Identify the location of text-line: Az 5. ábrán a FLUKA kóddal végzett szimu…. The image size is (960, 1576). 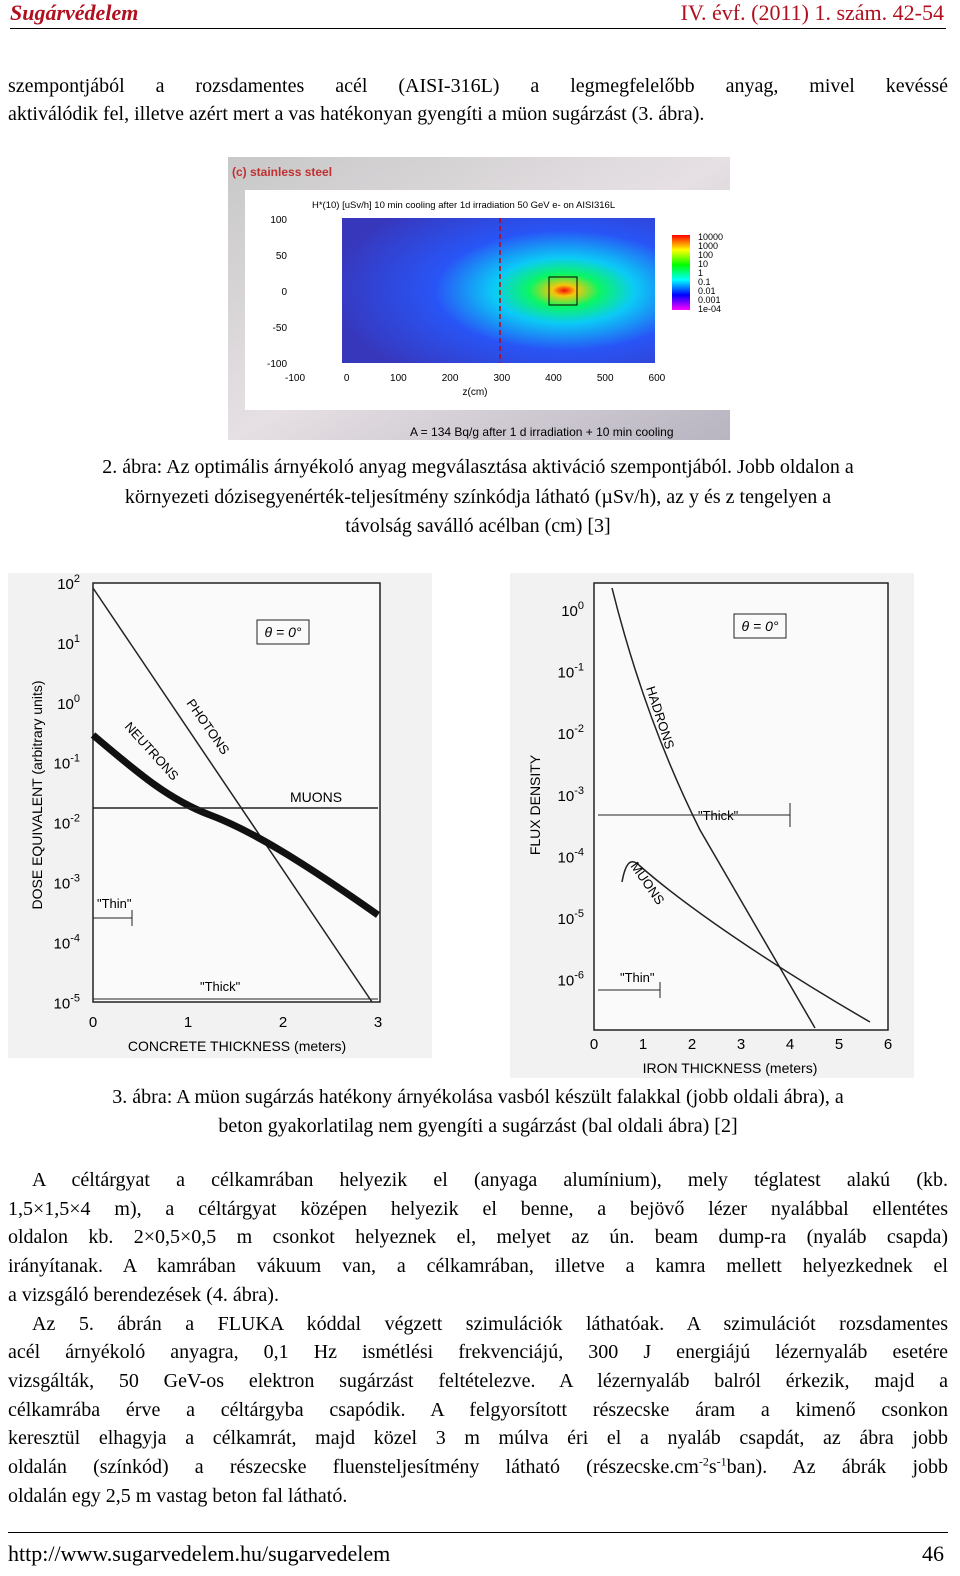
(490, 1323).